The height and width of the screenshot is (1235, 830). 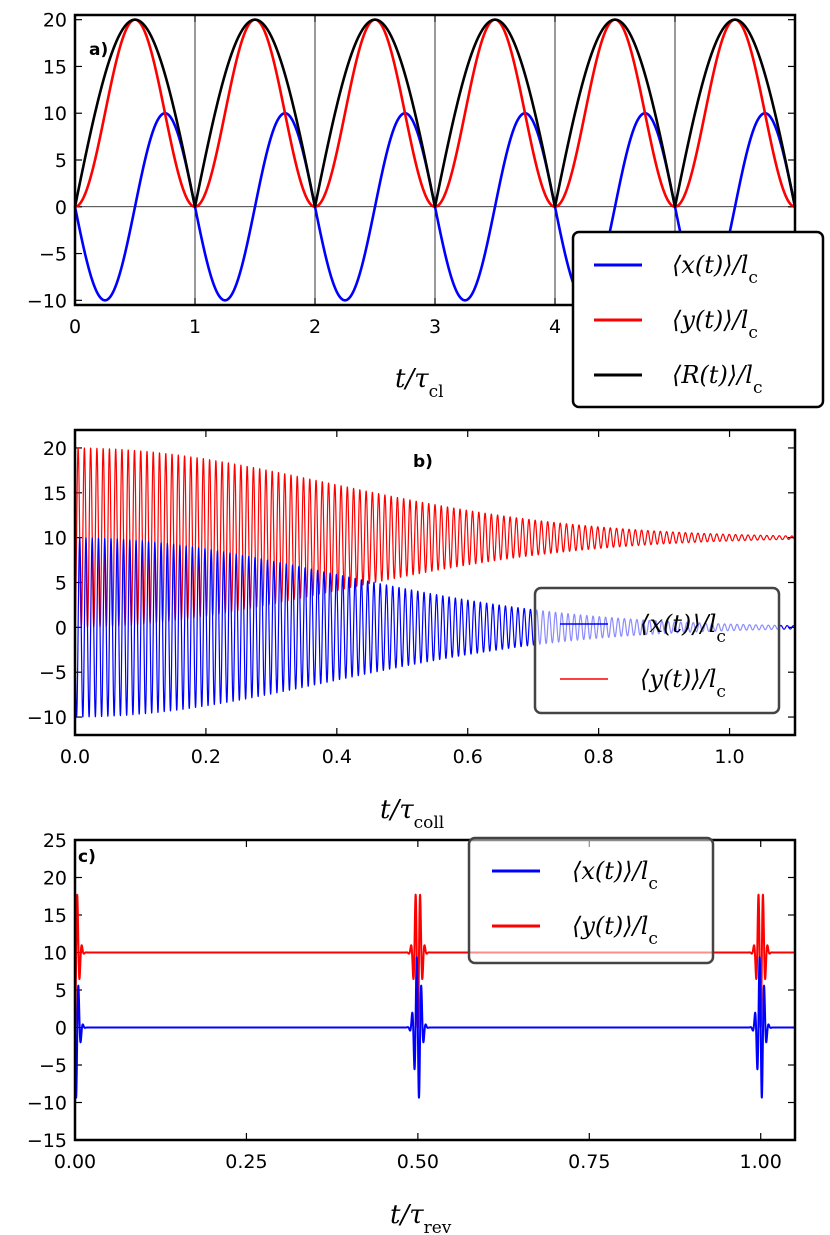 I want to click on legend: ⟨x(t)⟩/lc ⟨y(t)⟩/lc ⟨R(t)⟩/lc, so click(x=698, y=319).